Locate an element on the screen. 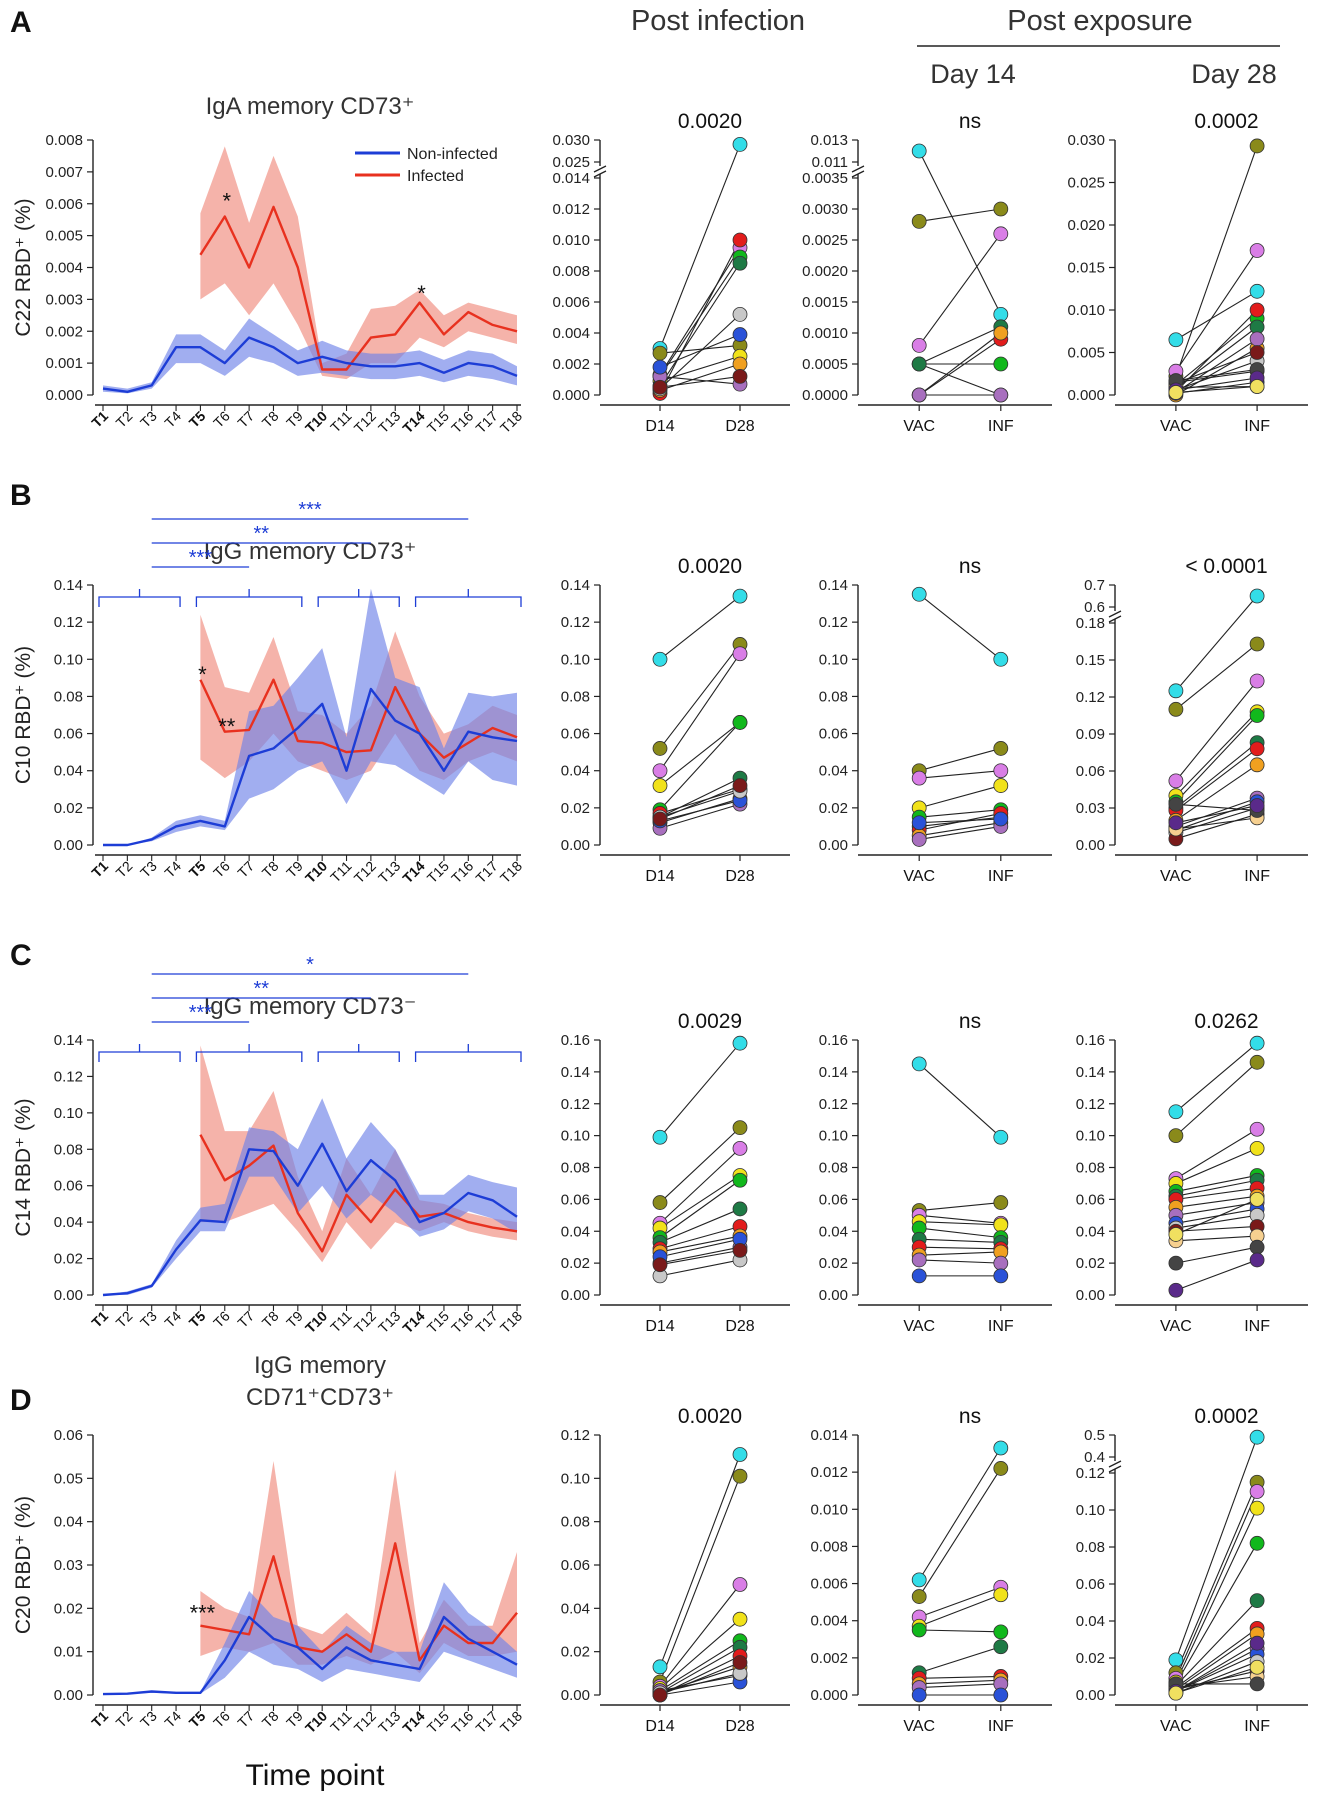 Image resolution: width=1341 pixels, height=1800 pixels. header-day-14: Day 14 is located at coordinates (973, 74).